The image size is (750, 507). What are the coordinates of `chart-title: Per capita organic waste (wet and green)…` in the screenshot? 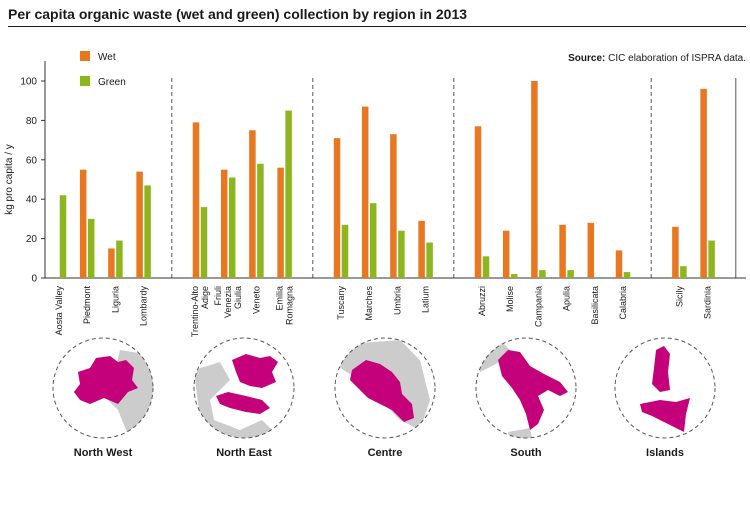 It's located at (238, 14).